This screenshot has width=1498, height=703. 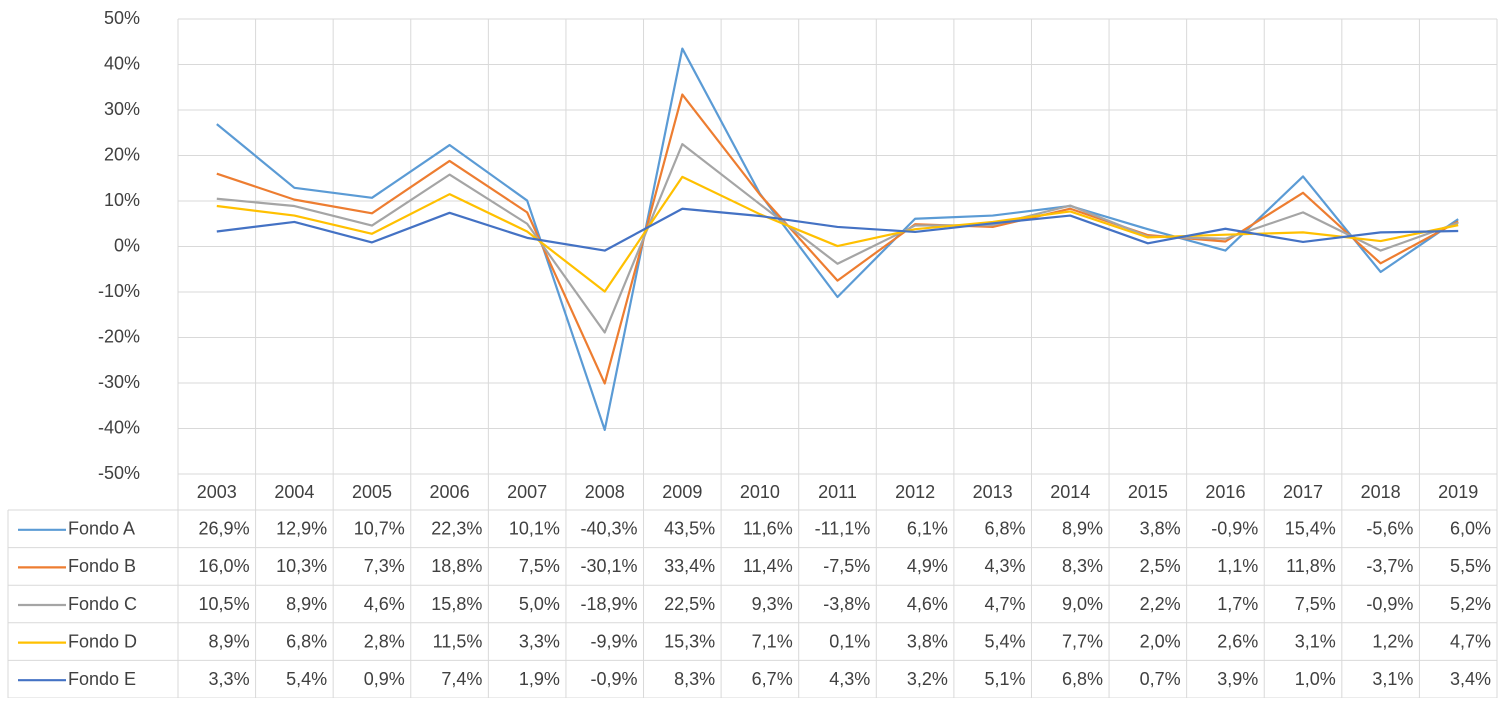 I want to click on table-cell: 18,8%, so click(x=456, y=566).